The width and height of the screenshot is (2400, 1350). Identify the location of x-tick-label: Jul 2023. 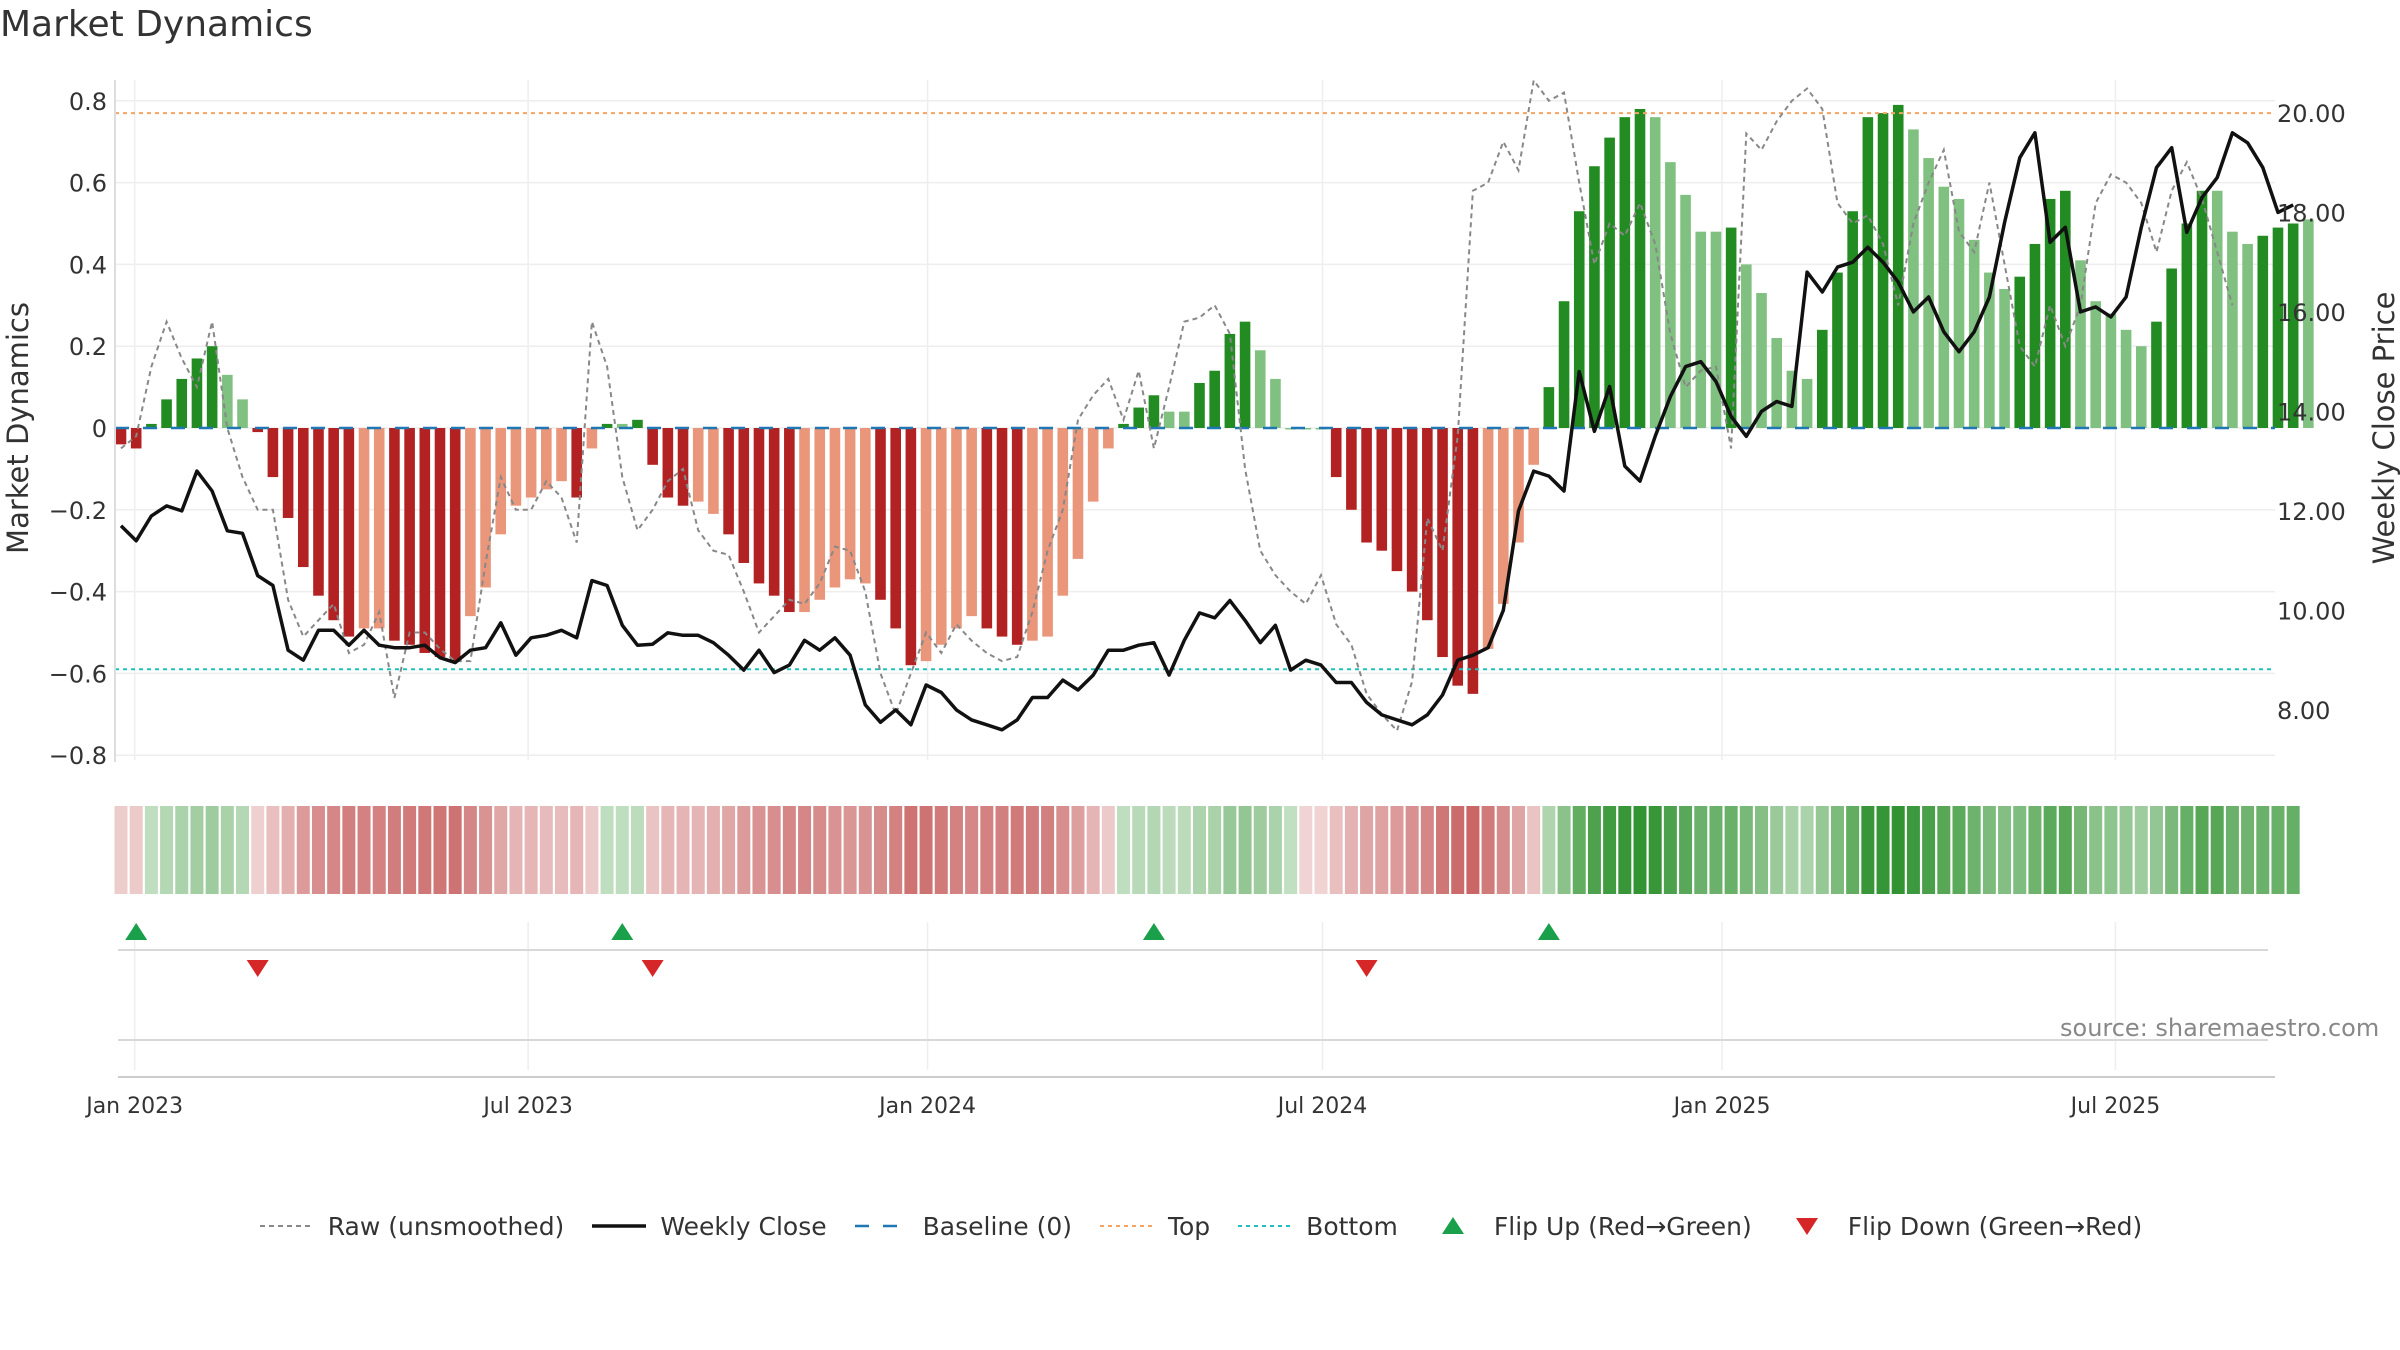
(527, 1106).